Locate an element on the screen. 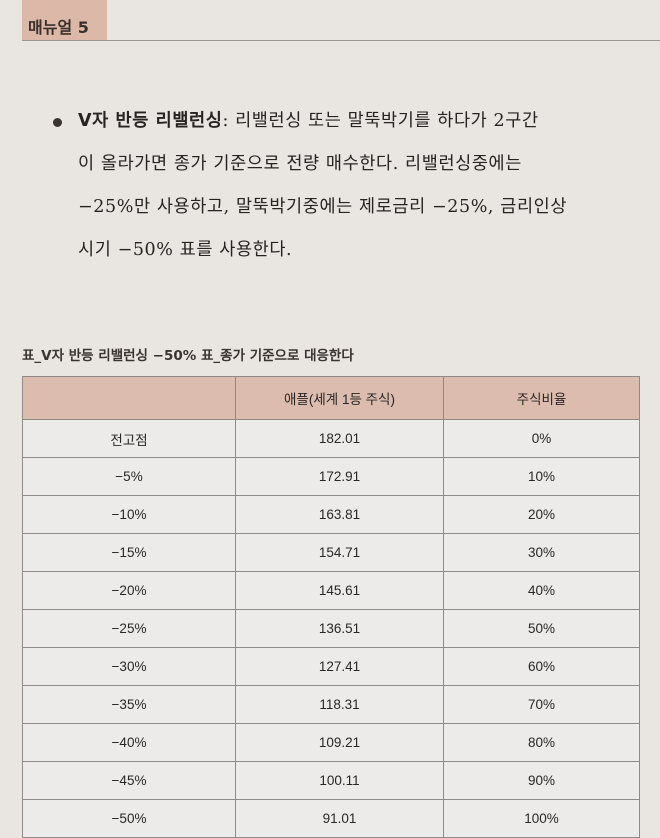 The width and height of the screenshot is (660, 838). stock-ratio-cell: 60% is located at coordinates (541, 666).